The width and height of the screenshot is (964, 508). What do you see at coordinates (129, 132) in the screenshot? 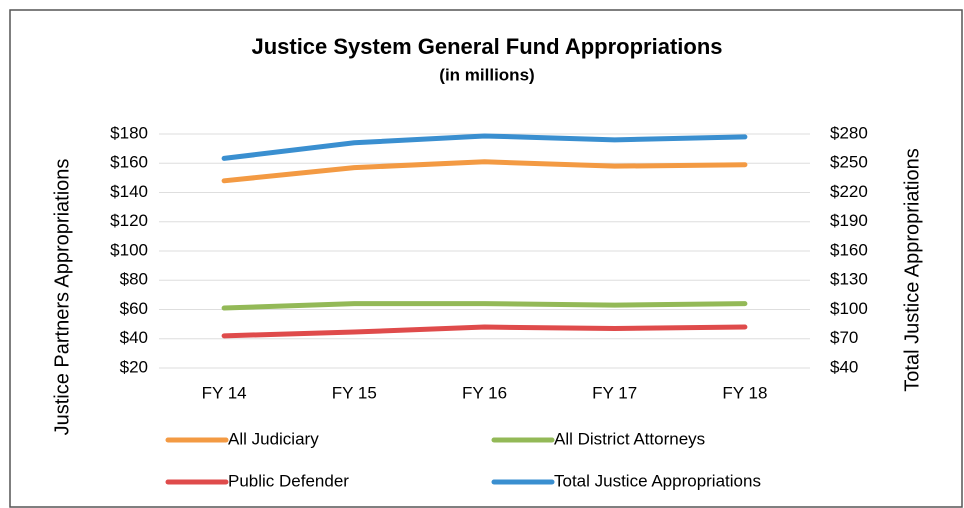
I see `y-tick-label: $180` at bounding box center [129, 132].